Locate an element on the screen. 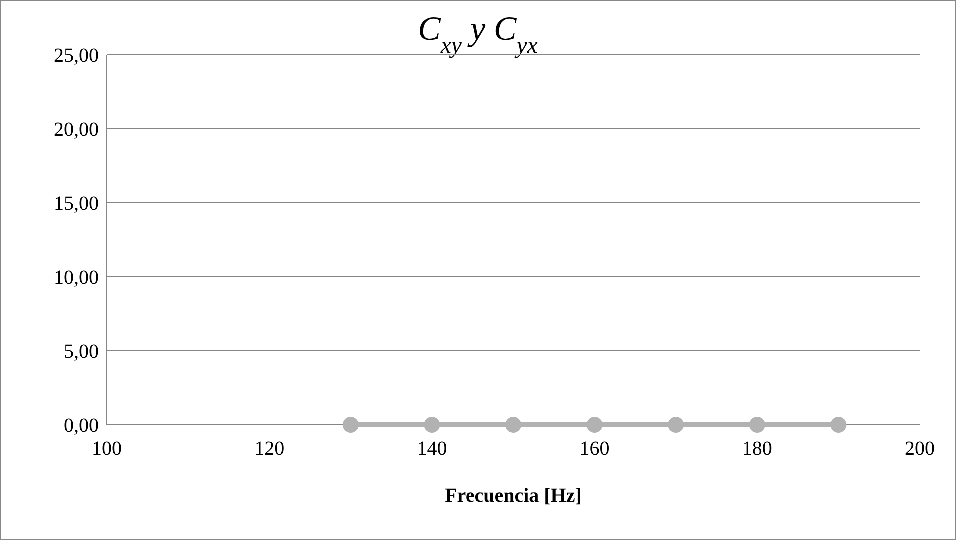 The image size is (956, 540). x-tick-label: 140 is located at coordinates (432, 449).